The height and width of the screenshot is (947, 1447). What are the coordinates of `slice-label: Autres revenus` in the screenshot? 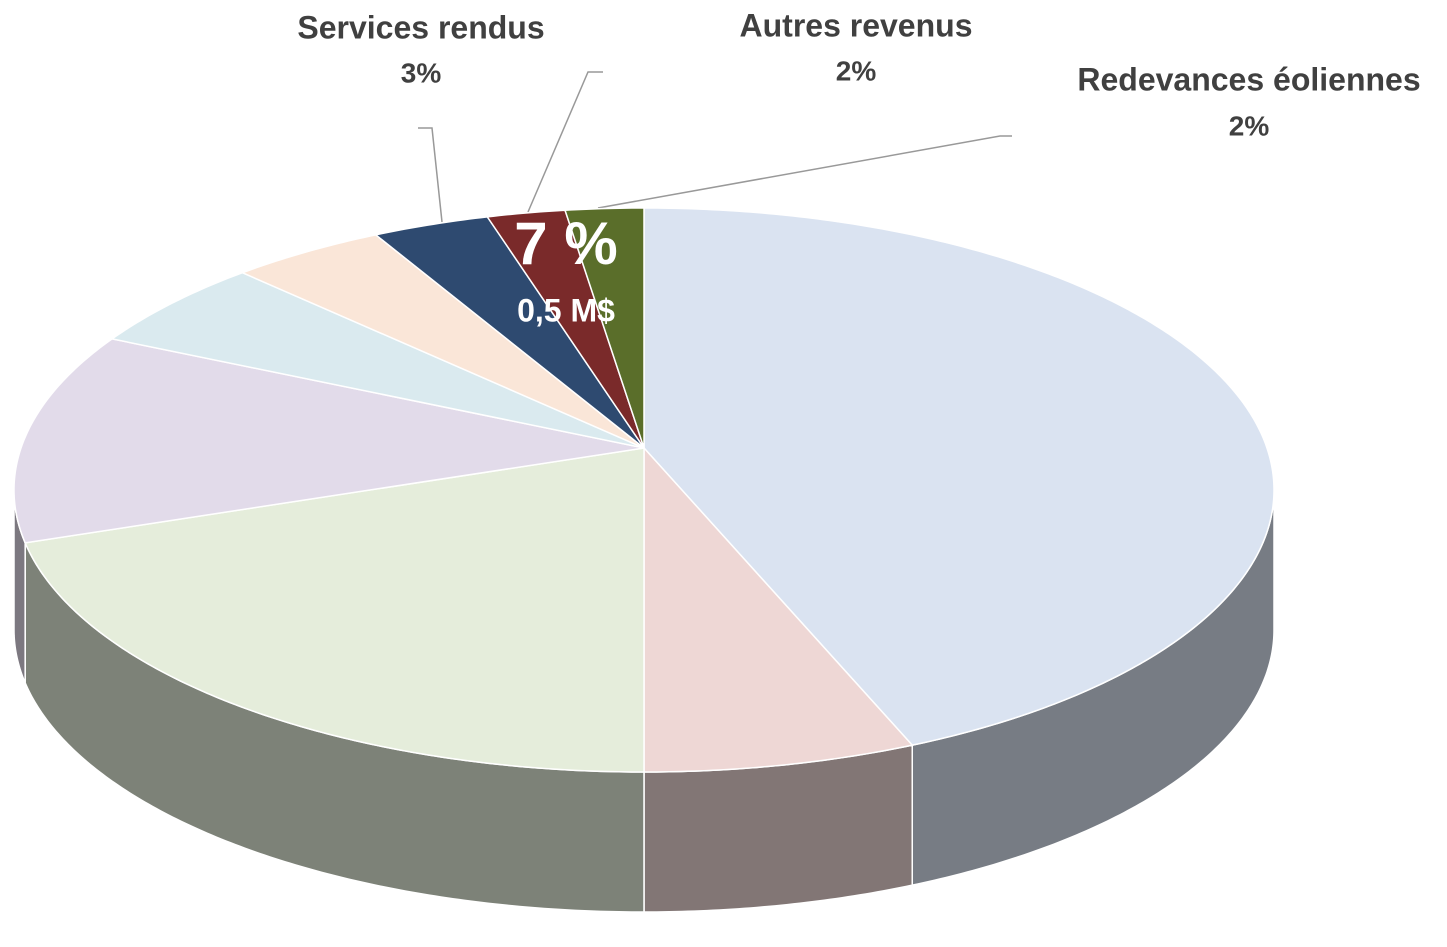 It's located at (856, 25).